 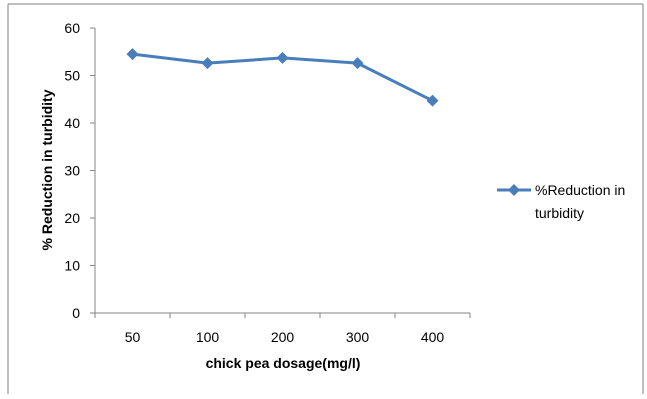 What do you see at coordinates (72, 171) in the screenshot?
I see `y-tick-label: 30` at bounding box center [72, 171].